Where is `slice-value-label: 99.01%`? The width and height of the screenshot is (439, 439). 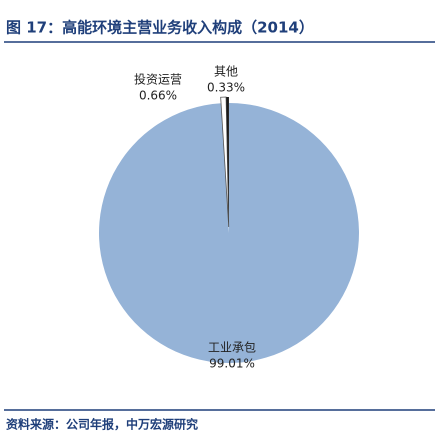 slice-value-label: 99.01% is located at coordinates (232, 364).